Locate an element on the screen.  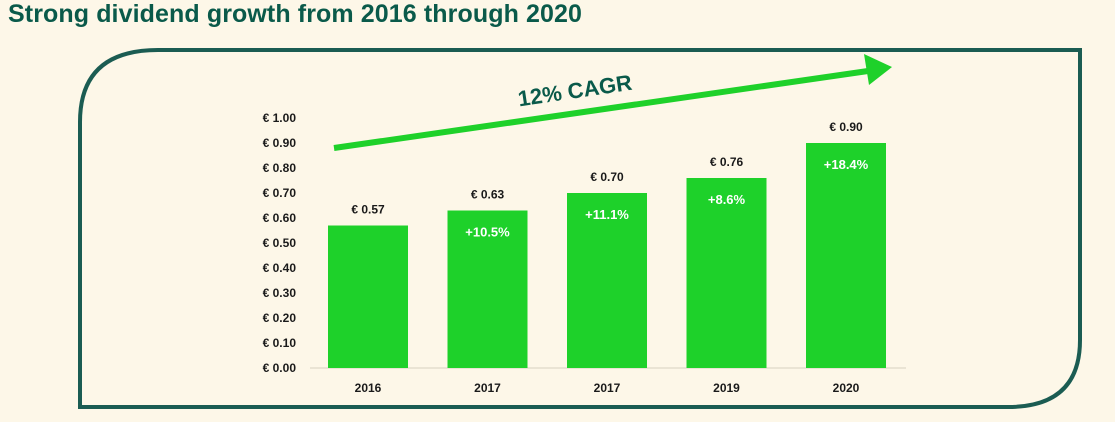
y-tick-label: € 0.70 is located at coordinates (280, 193).